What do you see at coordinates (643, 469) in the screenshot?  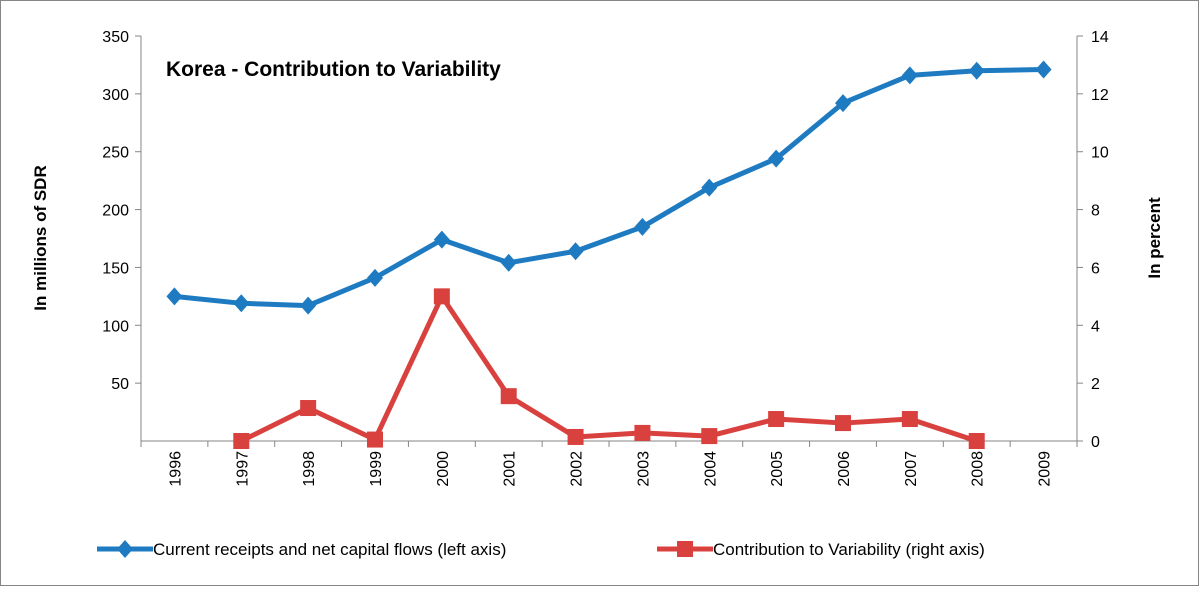 I see `x-tick-label: 2003` at bounding box center [643, 469].